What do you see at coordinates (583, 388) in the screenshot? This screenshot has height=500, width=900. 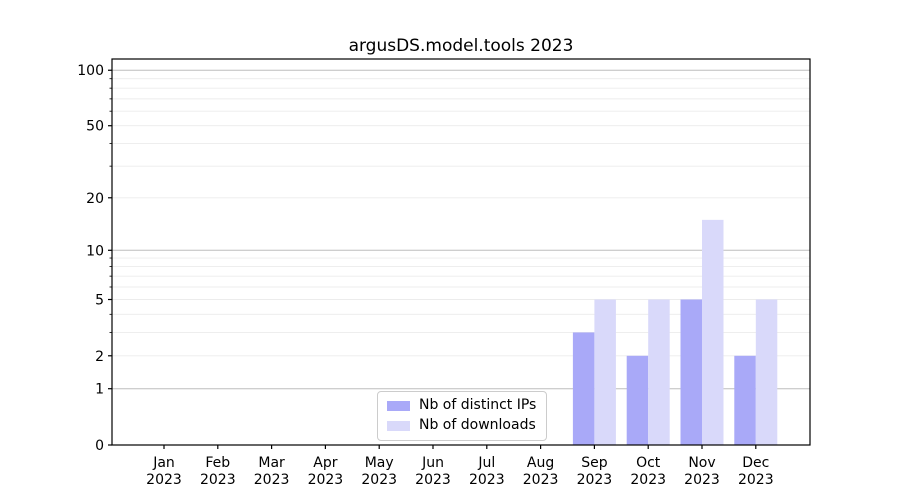 I see `bar-distinct-ips-sep` at bounding box center [583, 388].